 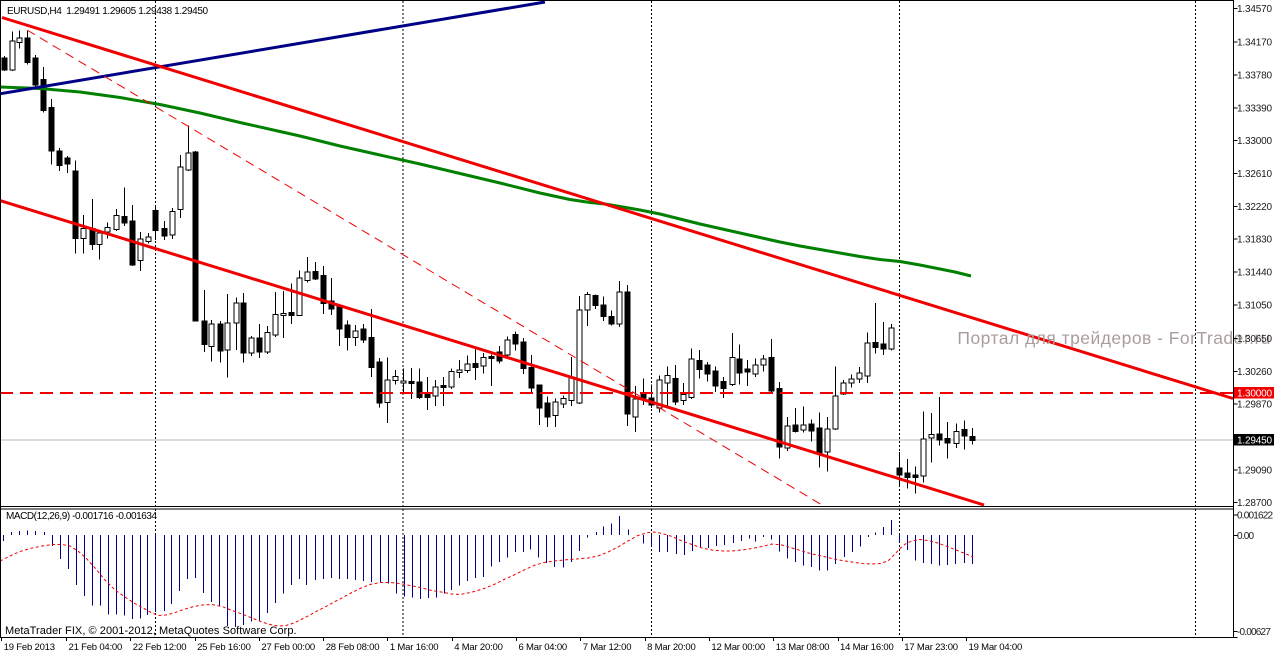 I want to click on svg-text: 1.31050, so click(x=1254, y=305).